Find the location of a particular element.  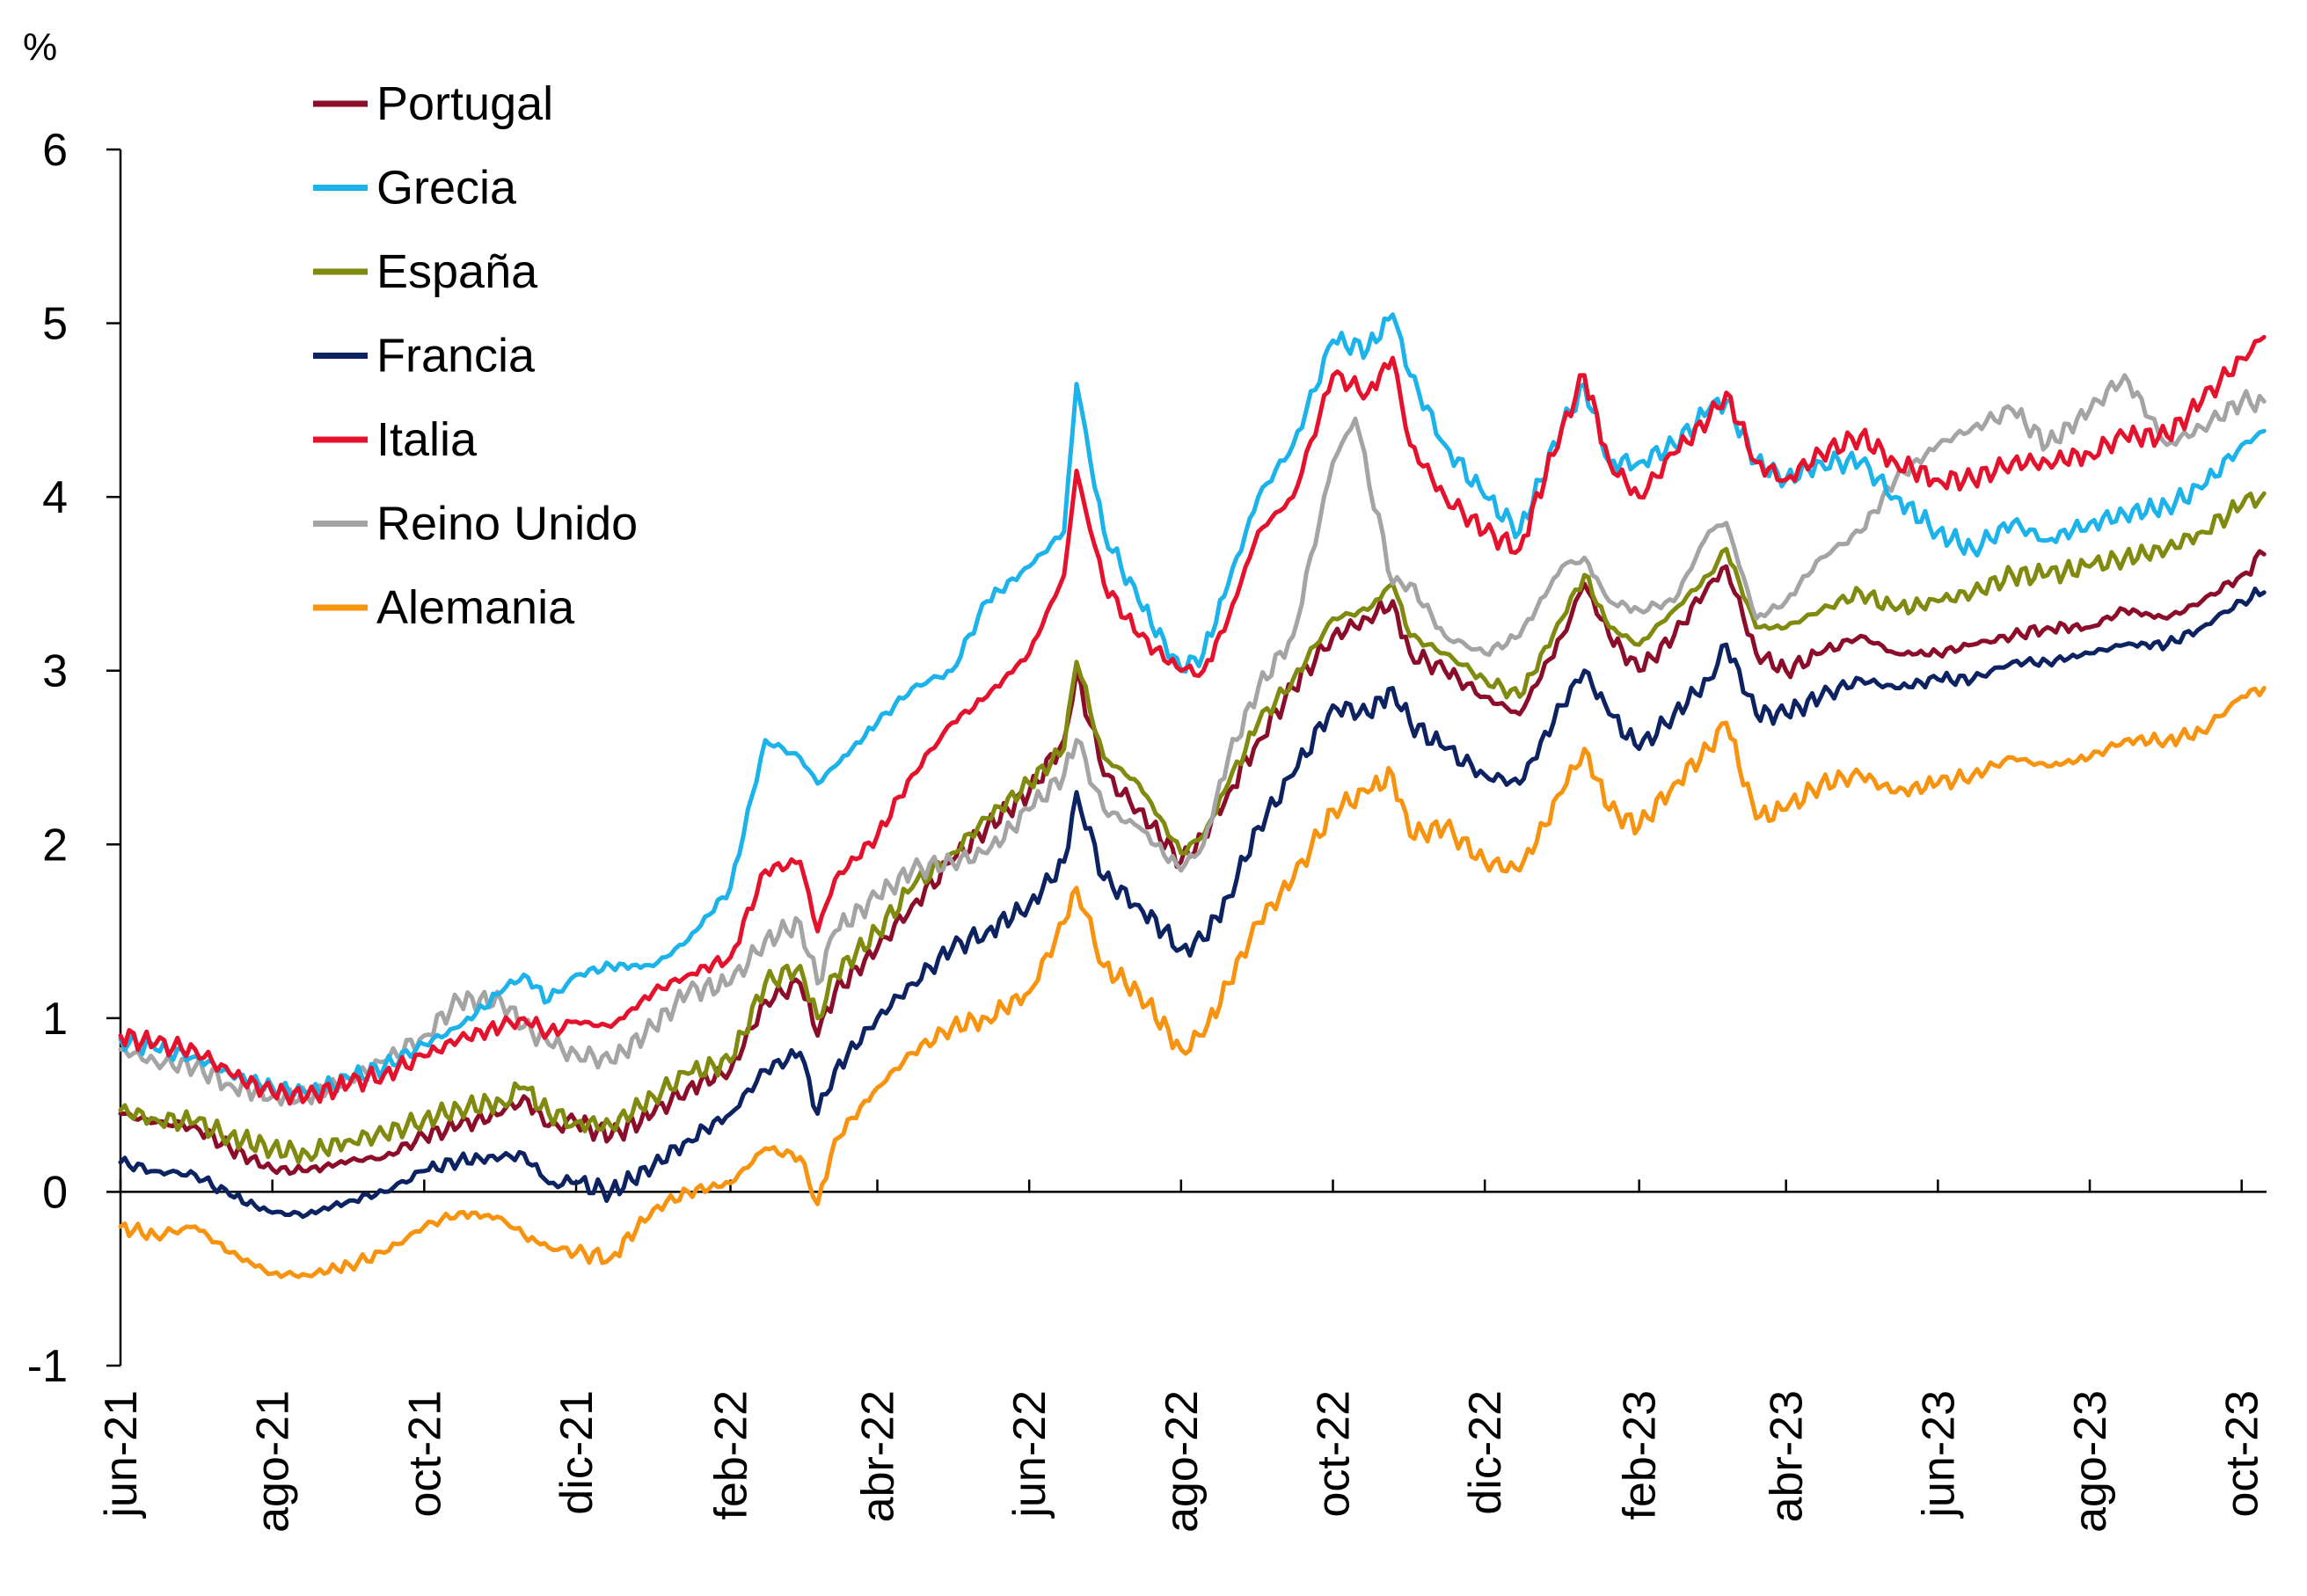

x-tick-label: jun-22 is located at coordinates (1029, 1454).